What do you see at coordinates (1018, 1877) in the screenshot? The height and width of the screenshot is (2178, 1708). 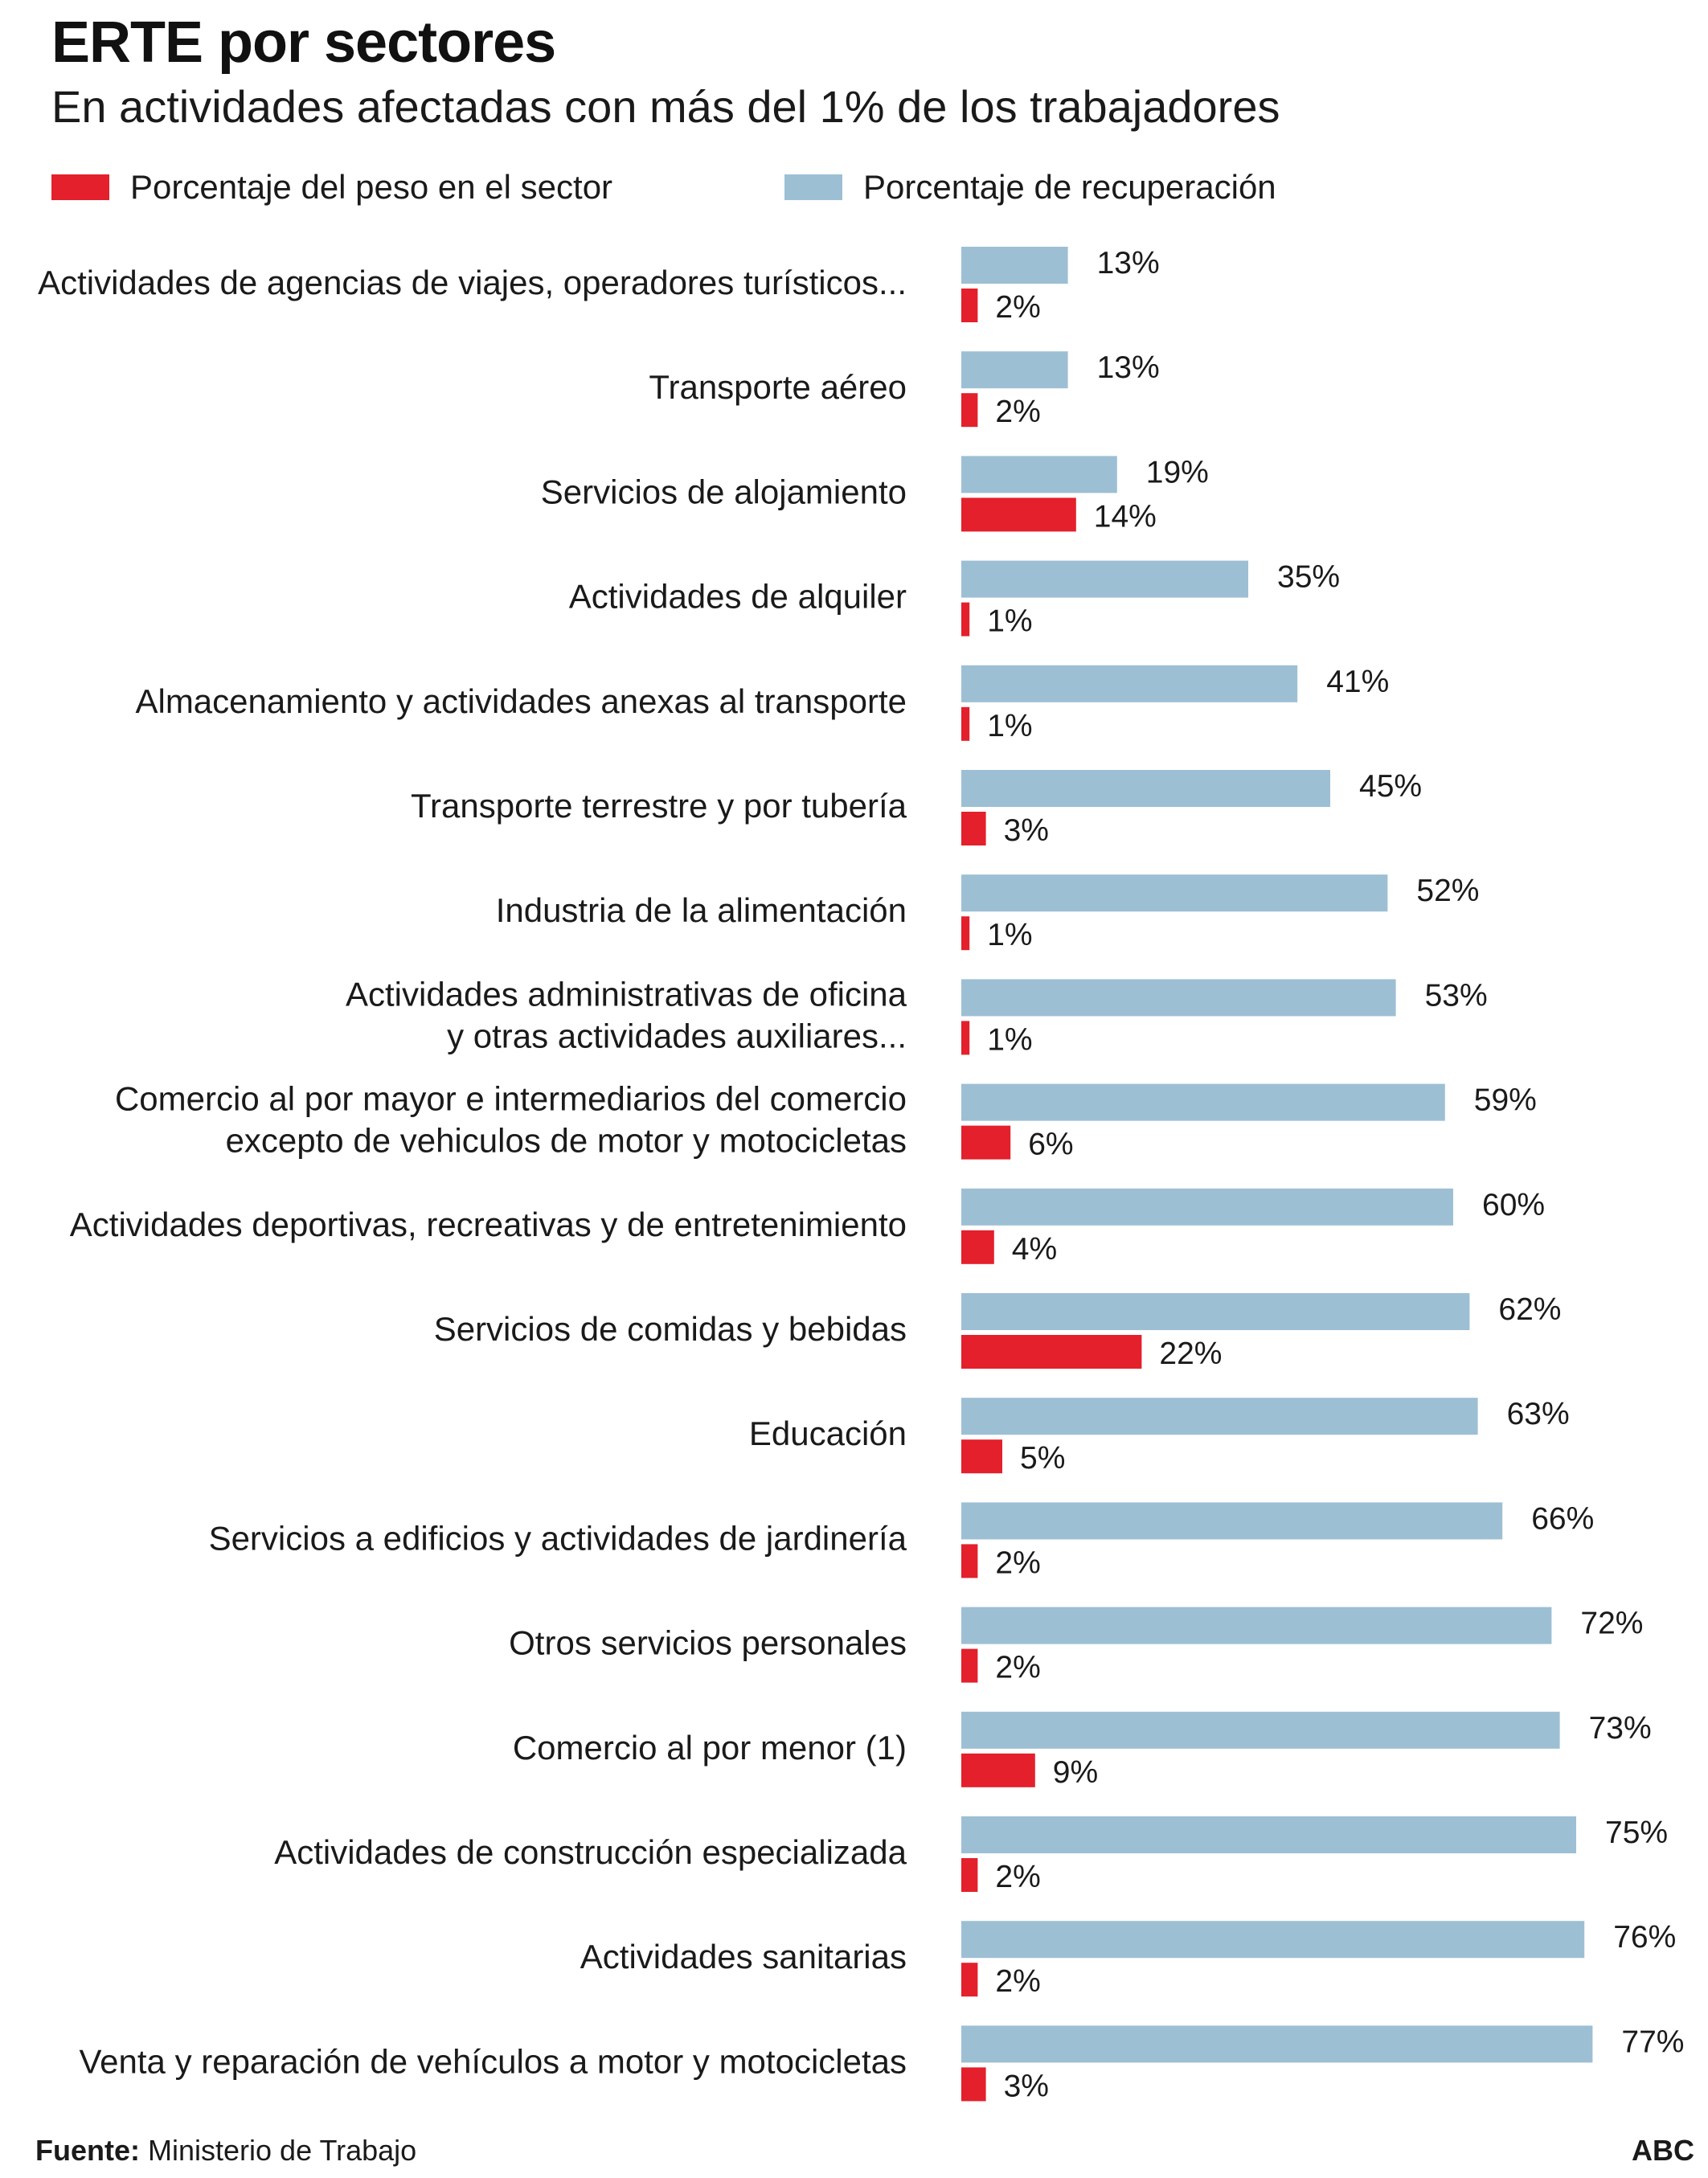 I see `value-label-peso-15: 2%` at bounding box center [1018, 1877].